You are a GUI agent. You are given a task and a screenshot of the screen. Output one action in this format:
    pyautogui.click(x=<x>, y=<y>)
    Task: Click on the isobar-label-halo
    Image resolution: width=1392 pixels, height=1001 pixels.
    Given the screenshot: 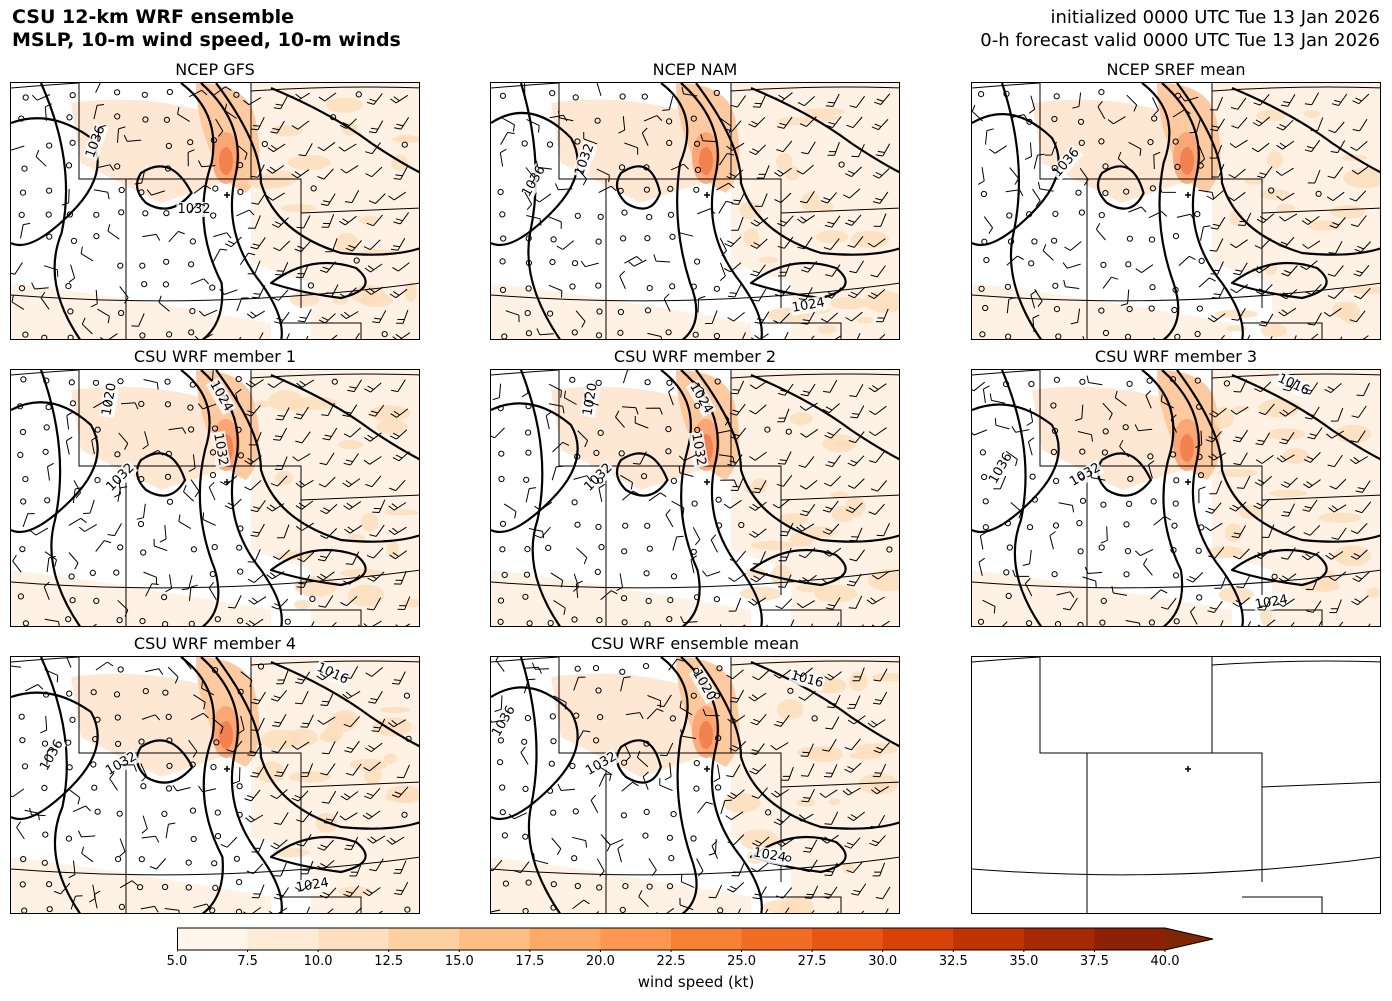 What is the action you would take?
    pyautogui.click(x=598, y=477)
    